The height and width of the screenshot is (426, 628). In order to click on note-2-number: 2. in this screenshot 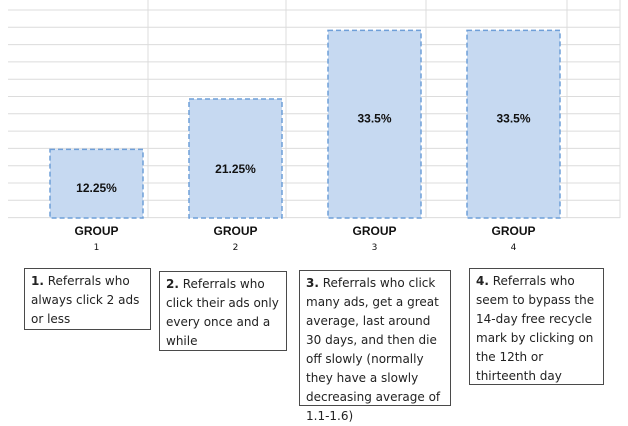, I will do `click(172, 284)`.